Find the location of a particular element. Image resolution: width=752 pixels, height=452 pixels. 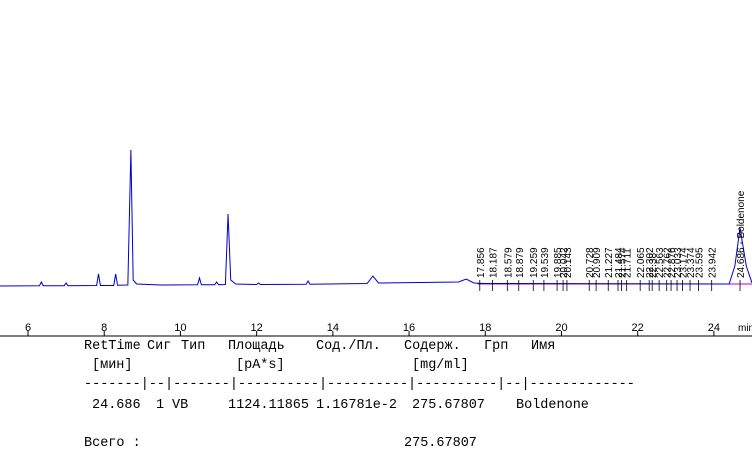

peak-label: 21.227 is located at coordinates (609, 262).